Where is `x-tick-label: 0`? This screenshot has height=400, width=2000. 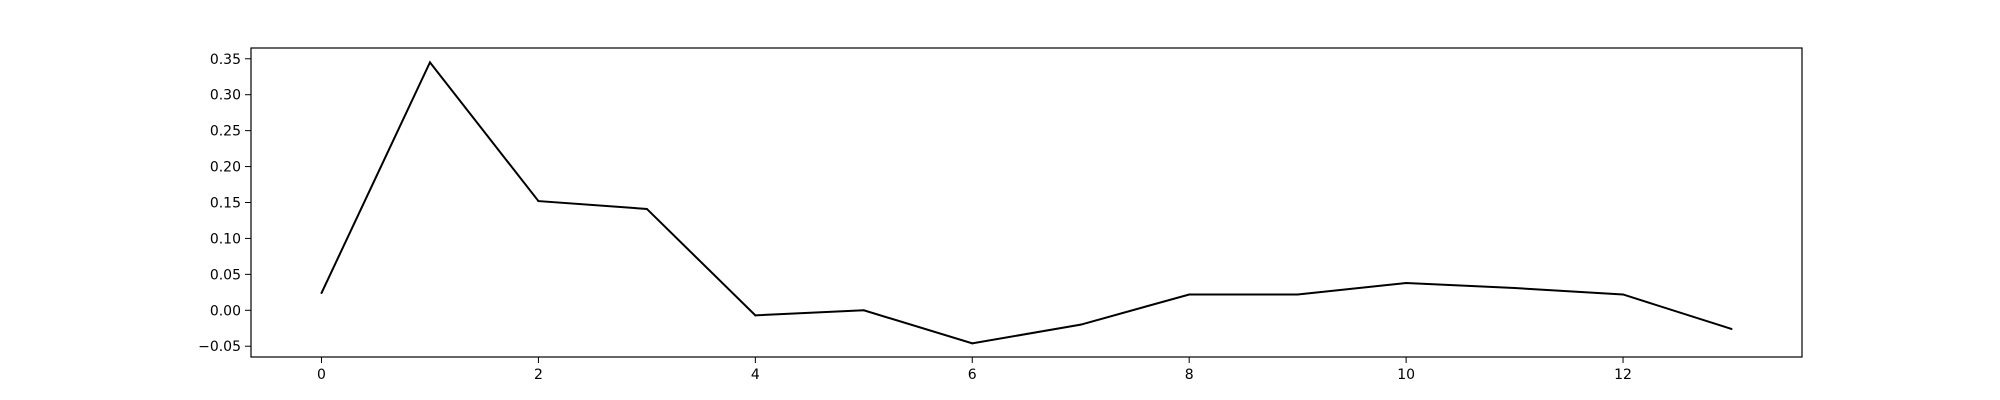 x-tick-label: 0 is located at coordinates (321, 375).